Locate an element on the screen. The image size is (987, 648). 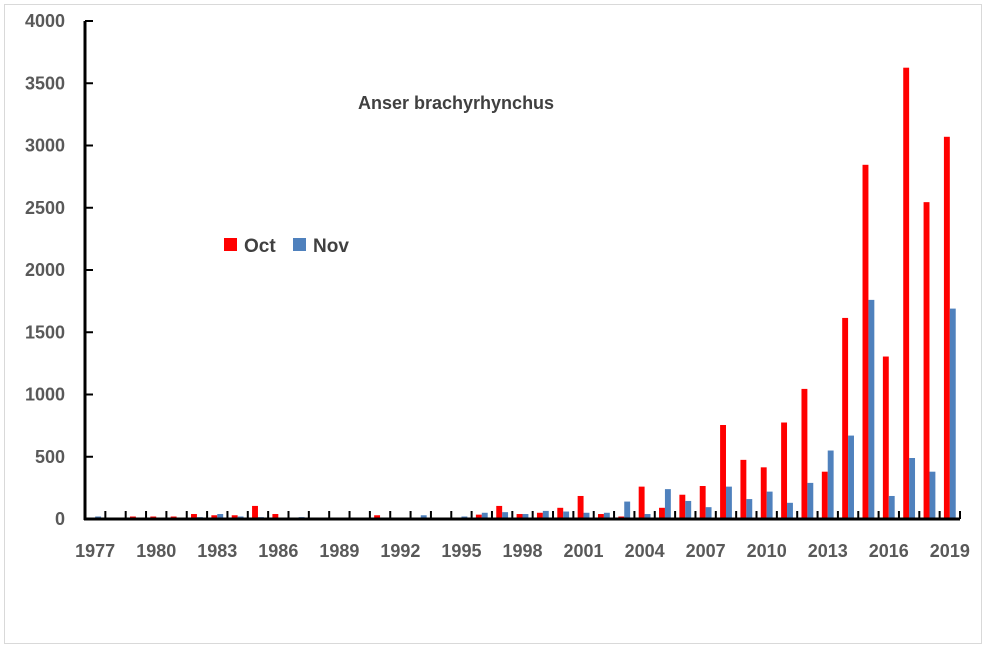
x-tick-label: 1995 is located at coordinates (461, 551).